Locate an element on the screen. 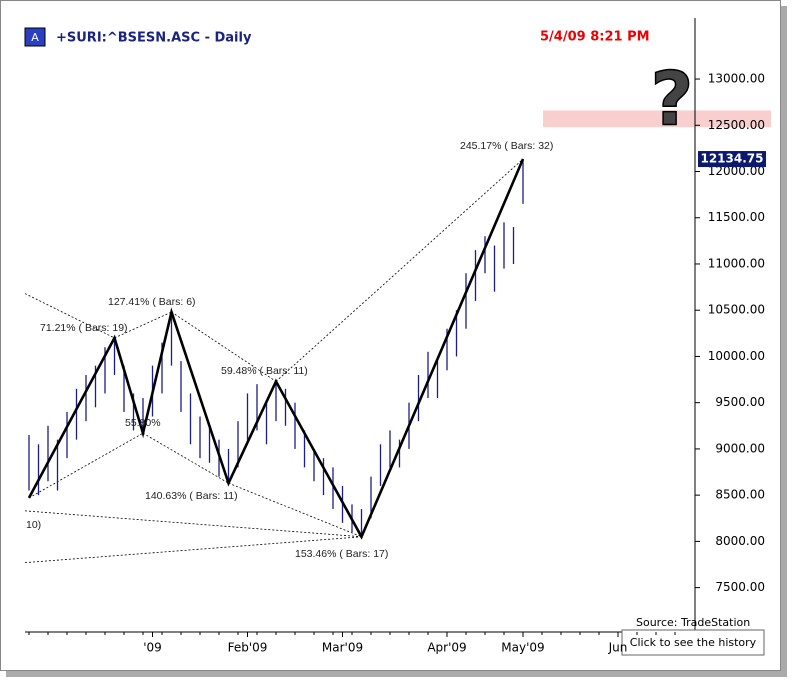 The image size is (792, 682). history-button-label: Click to see the history is located at coordinates (693, 642).